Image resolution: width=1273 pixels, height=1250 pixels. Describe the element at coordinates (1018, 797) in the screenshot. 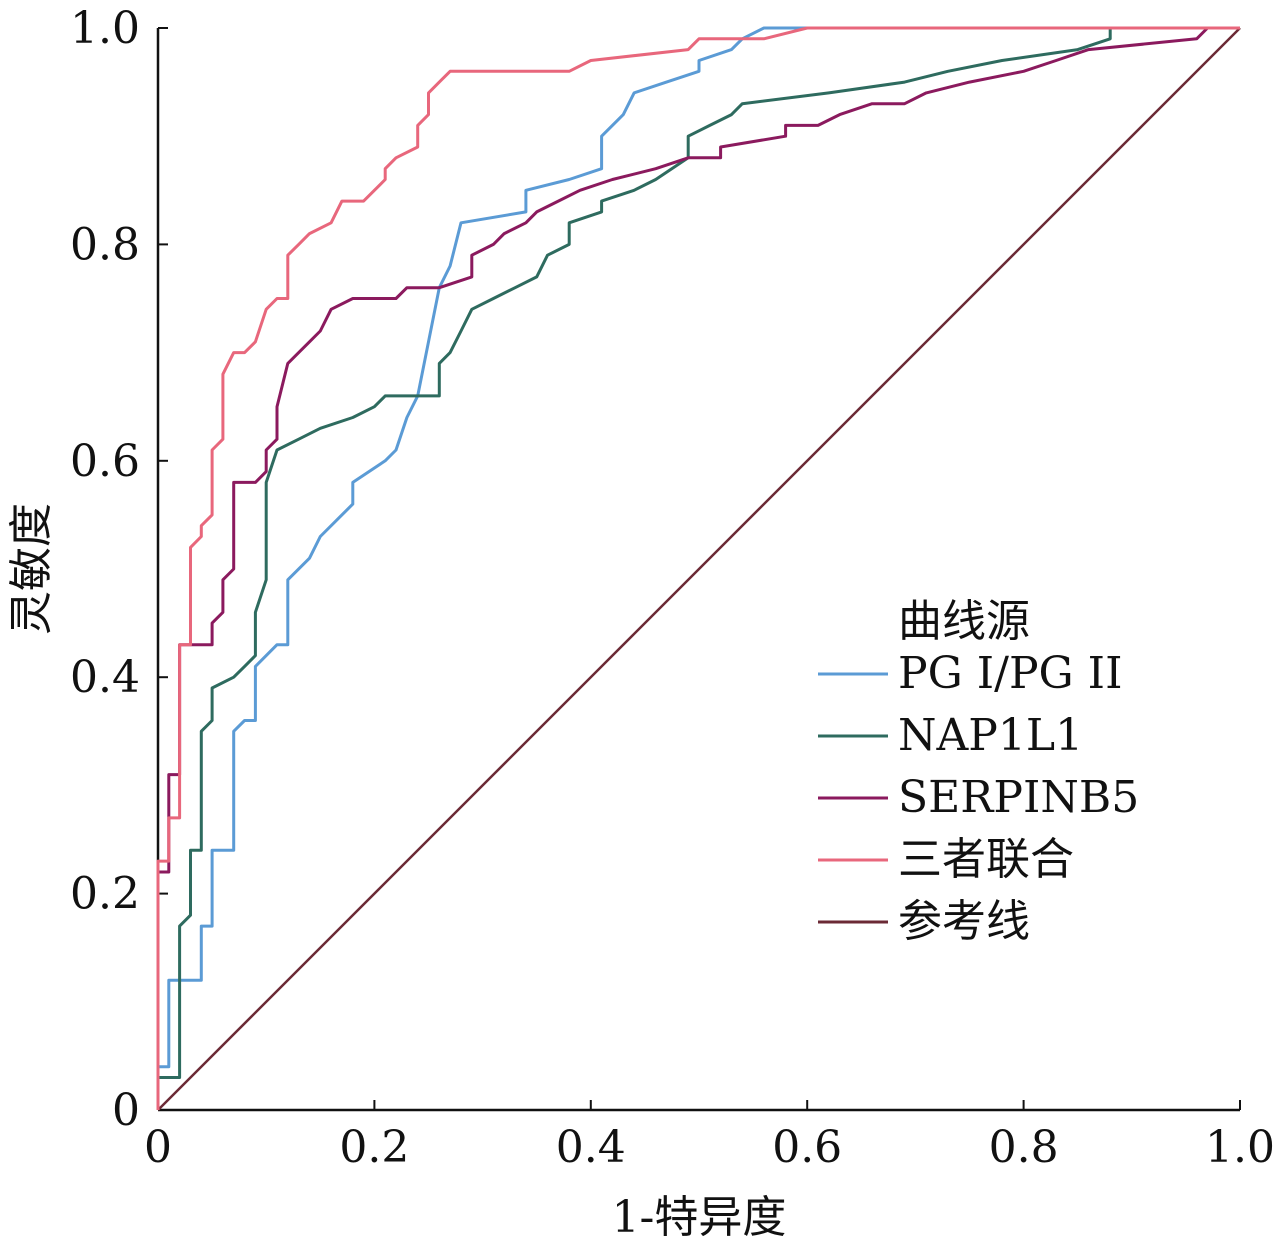

I see `legend-label: SERPINB5` at that location.